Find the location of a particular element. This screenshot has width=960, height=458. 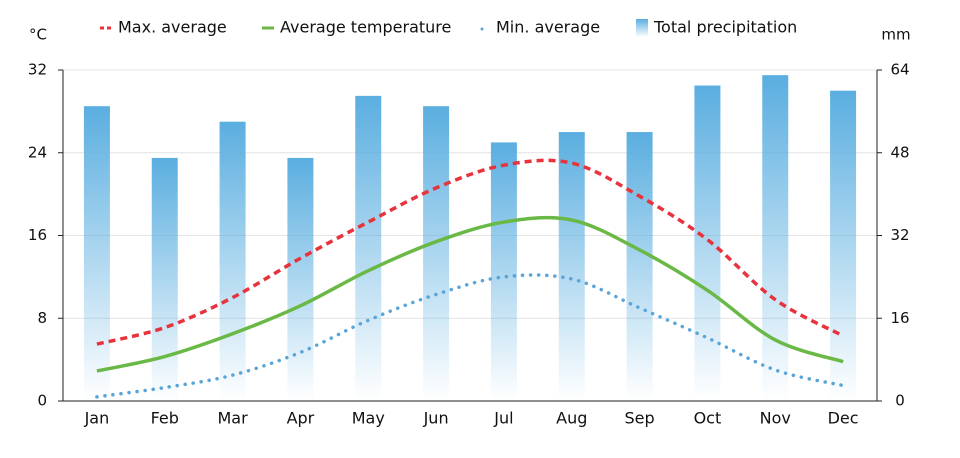

y2-tick-label: 32 is located at coordinates (899, 235).